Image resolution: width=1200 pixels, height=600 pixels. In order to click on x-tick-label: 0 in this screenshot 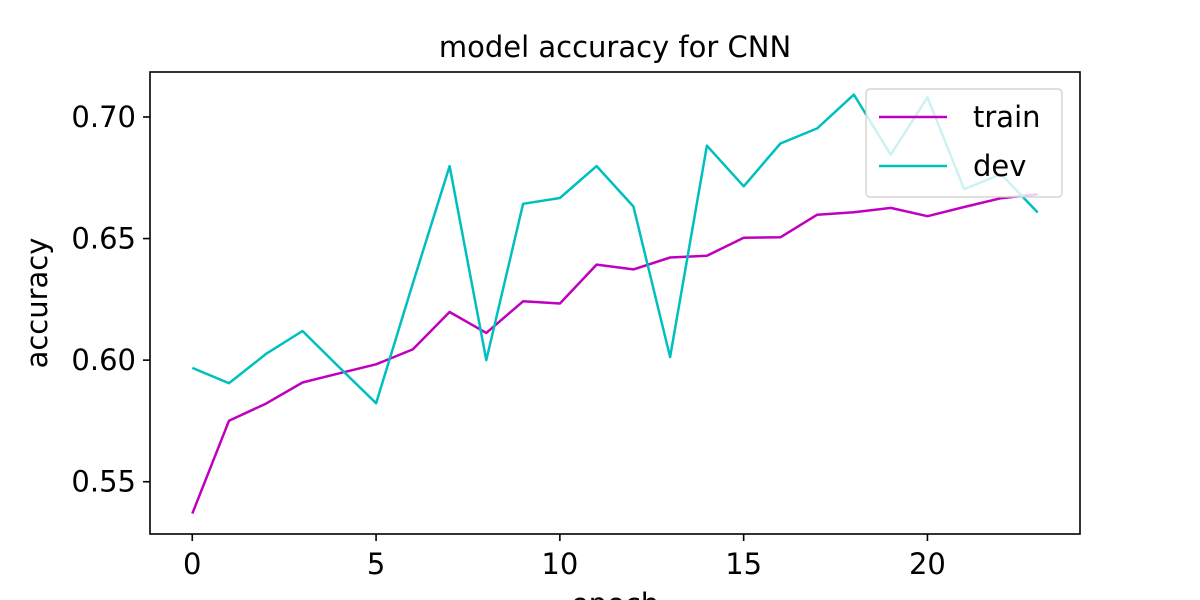, I will do `click(192, 564)`.